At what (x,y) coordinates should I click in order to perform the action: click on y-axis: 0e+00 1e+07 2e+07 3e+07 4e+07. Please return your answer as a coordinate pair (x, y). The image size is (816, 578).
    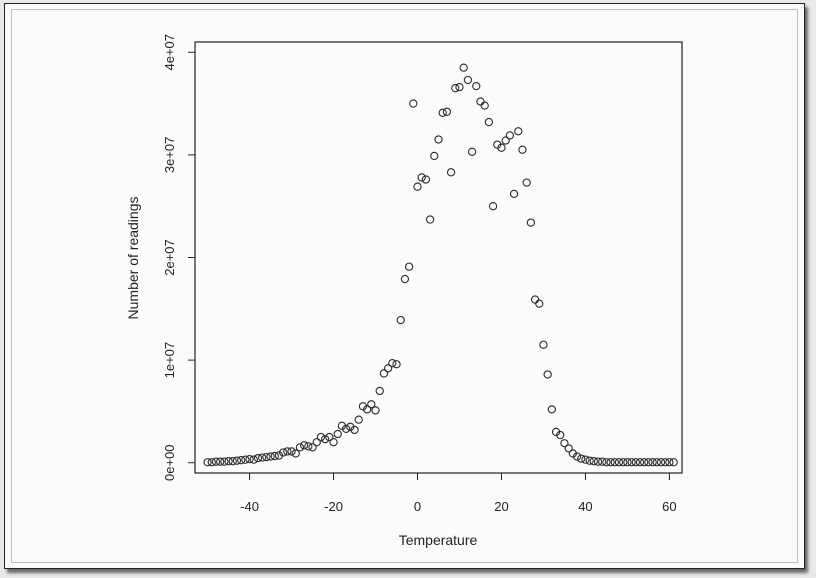
    Looking at the image, I should click on (179, 257).